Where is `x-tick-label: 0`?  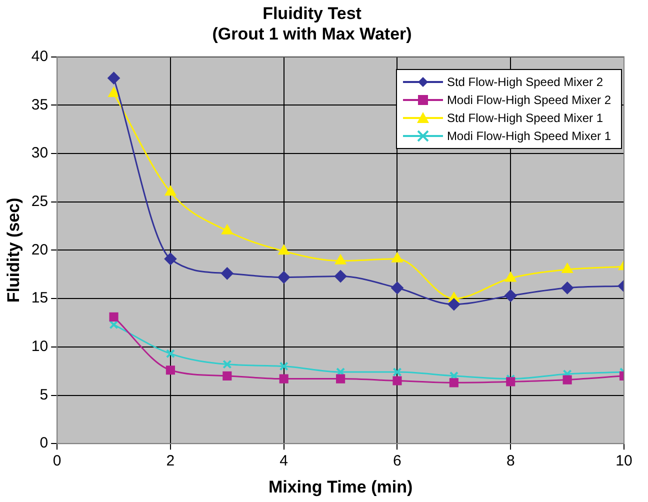
x-tick-label: 0 is located at coordinates (57, 461).